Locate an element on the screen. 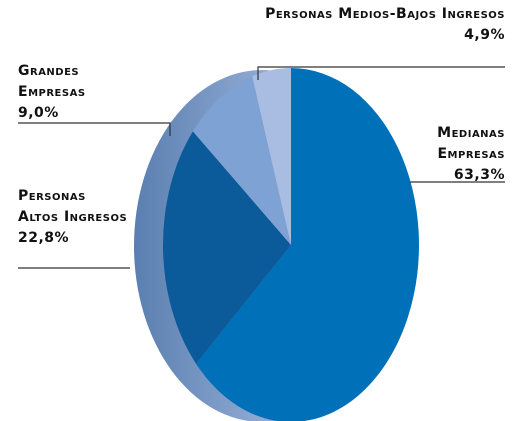 This screenshot has height=421, width=526. slice-label: Grandes Empresas 9,0% is located at coordinates (73, 92).